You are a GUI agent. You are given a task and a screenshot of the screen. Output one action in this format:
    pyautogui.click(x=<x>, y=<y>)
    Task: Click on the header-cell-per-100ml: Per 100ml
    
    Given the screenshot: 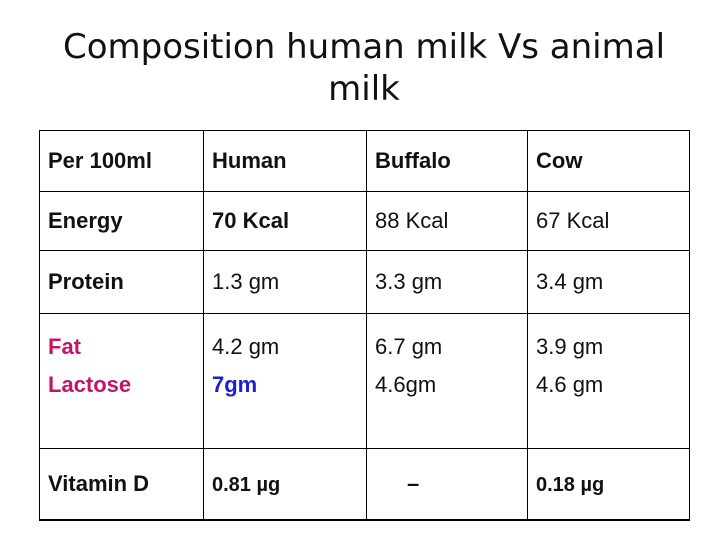 What is the action you would take?
    pyautogui.click(x=121, y=161)
    